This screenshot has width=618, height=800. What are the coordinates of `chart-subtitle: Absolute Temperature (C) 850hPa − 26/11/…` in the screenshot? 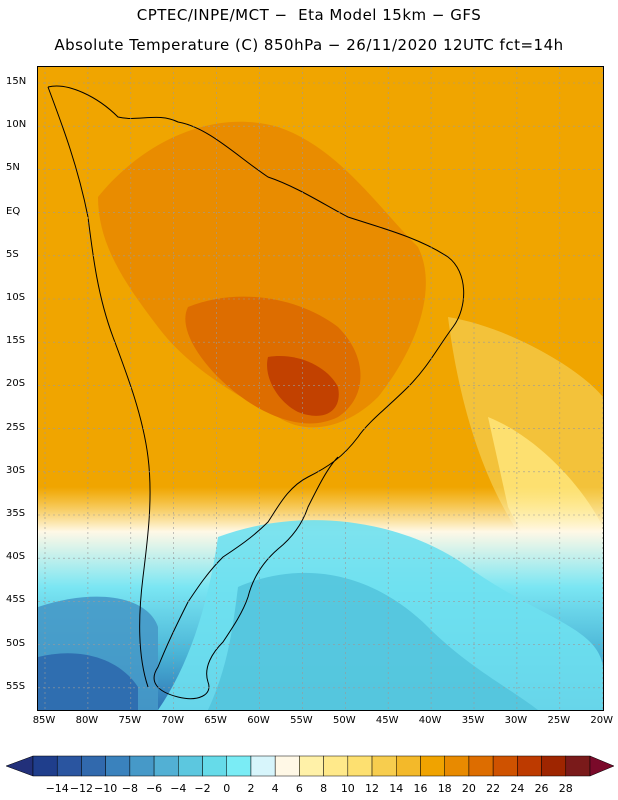 It's located at (309, 45).